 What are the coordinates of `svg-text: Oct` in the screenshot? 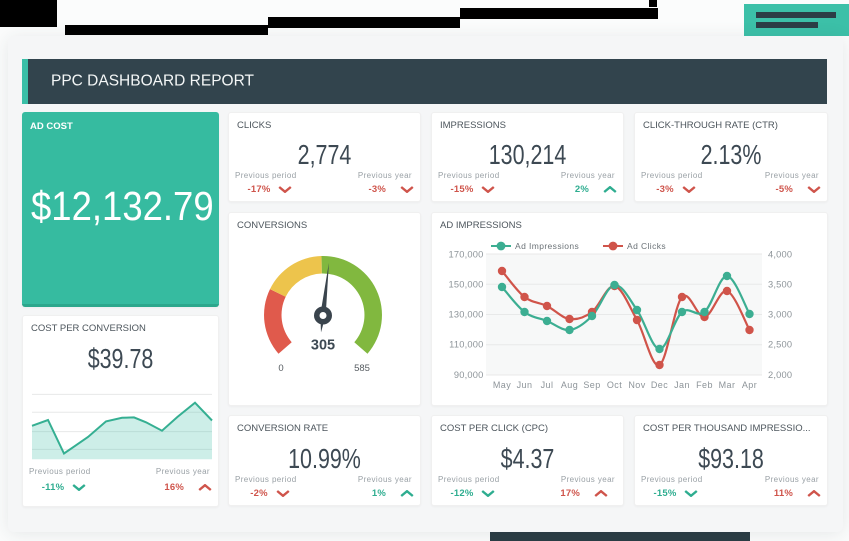 It's located at (614, 385).